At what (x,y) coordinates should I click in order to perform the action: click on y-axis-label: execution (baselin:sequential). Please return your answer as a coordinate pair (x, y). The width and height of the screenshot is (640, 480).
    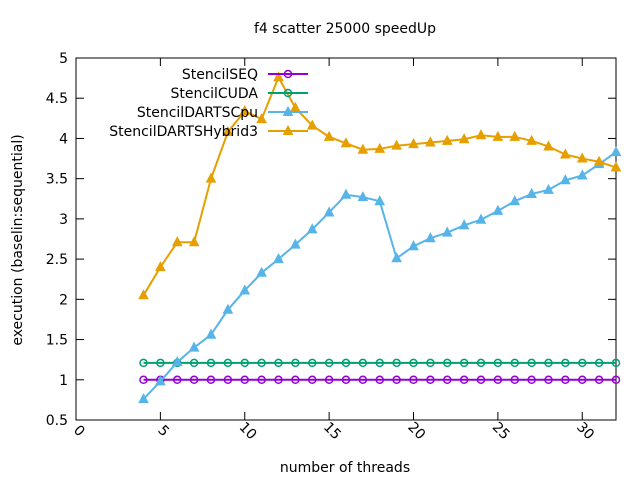
    Looking at the image, I should click on (18, 239).